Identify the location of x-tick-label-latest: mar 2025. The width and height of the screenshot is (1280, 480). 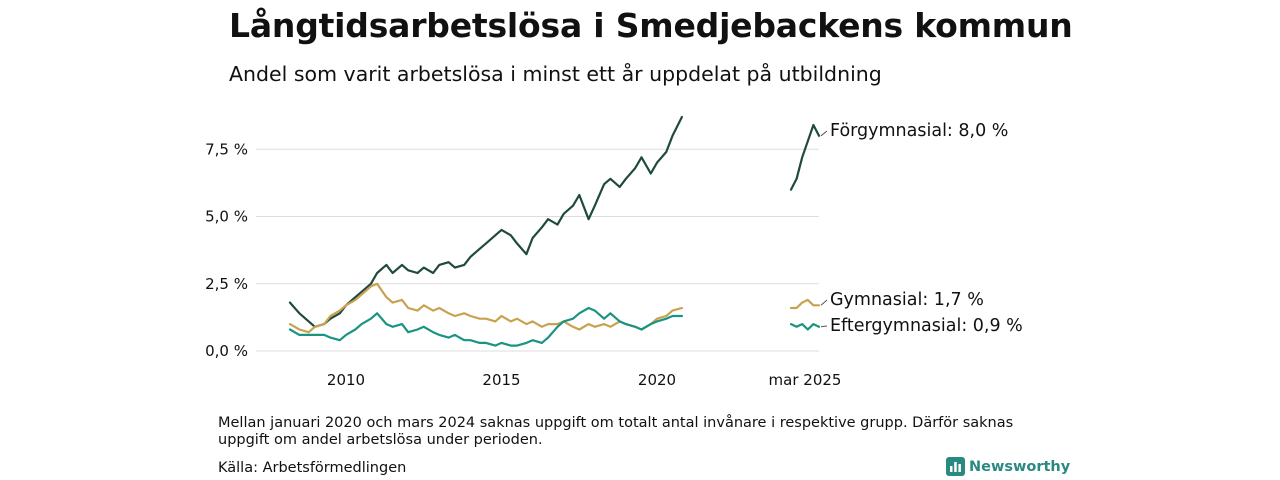
(805, 380).